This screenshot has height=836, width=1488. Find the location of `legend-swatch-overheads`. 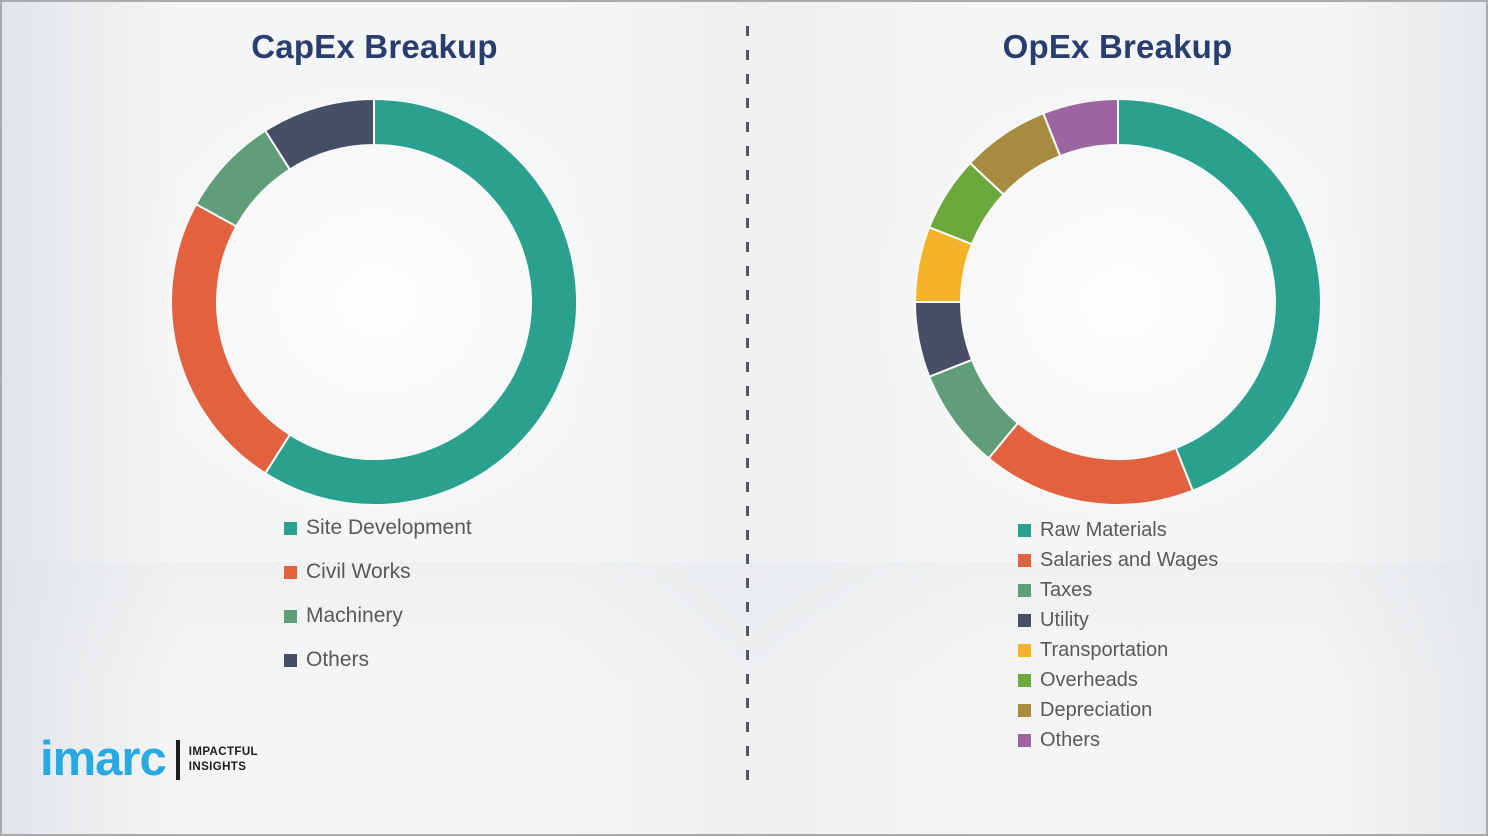

legend-swatch-overheads is located at coordinates (1024, 680).